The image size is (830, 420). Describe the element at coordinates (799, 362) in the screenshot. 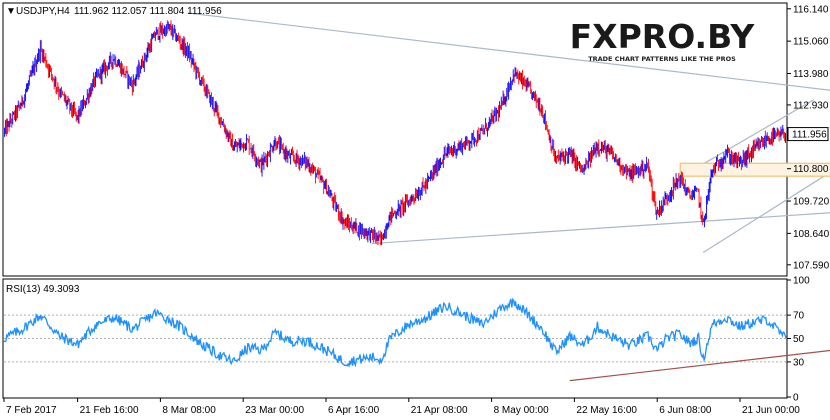

I see `rsi-tick-label: 30` at that location.